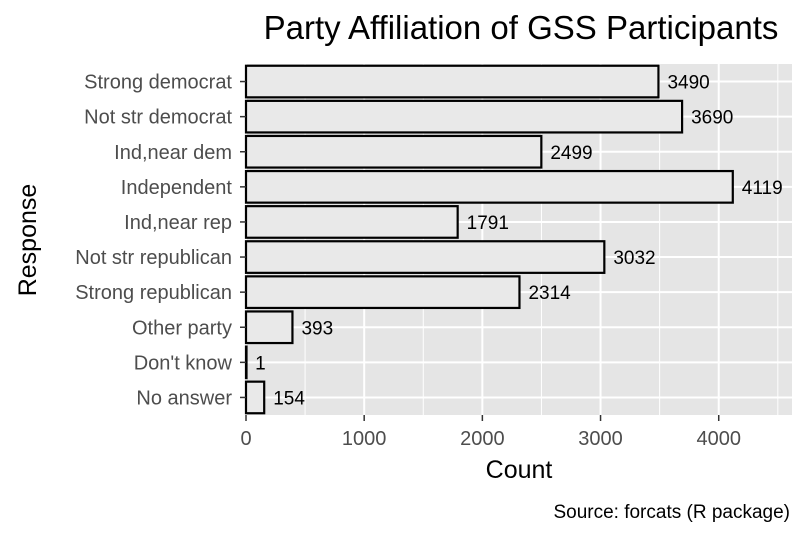  What do you see at coordinates (521, 27) in the screenshot?
I see `chart-title: Party Affiliation of GSS Participants` at bounding box center [521, 27].